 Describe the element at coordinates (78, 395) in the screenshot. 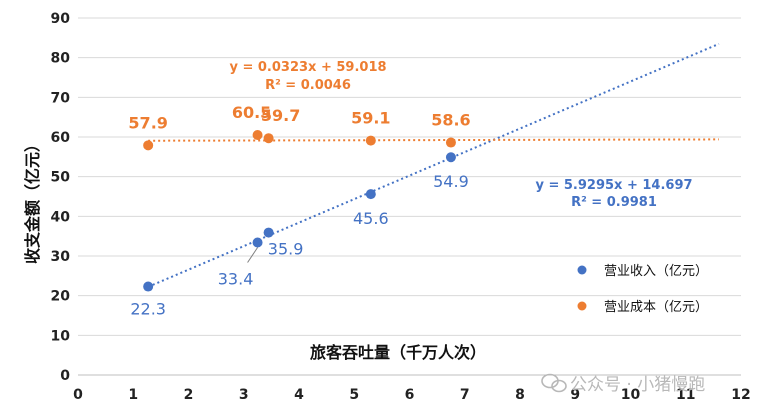

I see `x-tick-label: 0` at that location.